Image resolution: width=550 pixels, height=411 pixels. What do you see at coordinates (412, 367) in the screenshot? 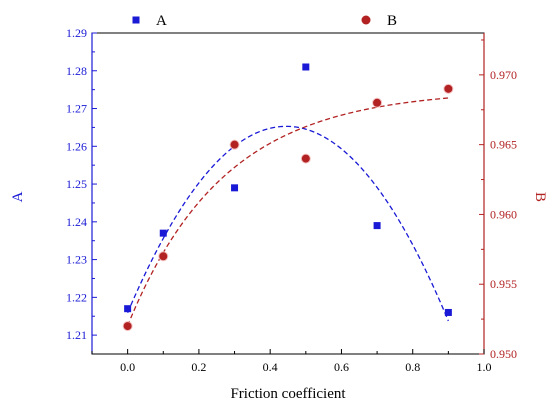
I see `x-tick-label: 0.8` at bounding box center [412, 367].